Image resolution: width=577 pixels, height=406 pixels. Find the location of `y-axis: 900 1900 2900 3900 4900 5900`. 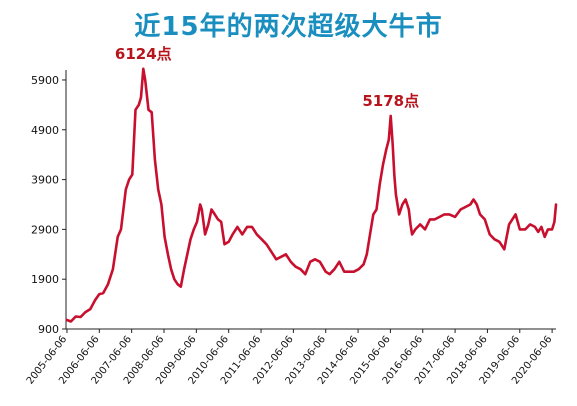

y-axis: 900 1900 2900 3900 4900 5900 is located at coordinates (49, 203).